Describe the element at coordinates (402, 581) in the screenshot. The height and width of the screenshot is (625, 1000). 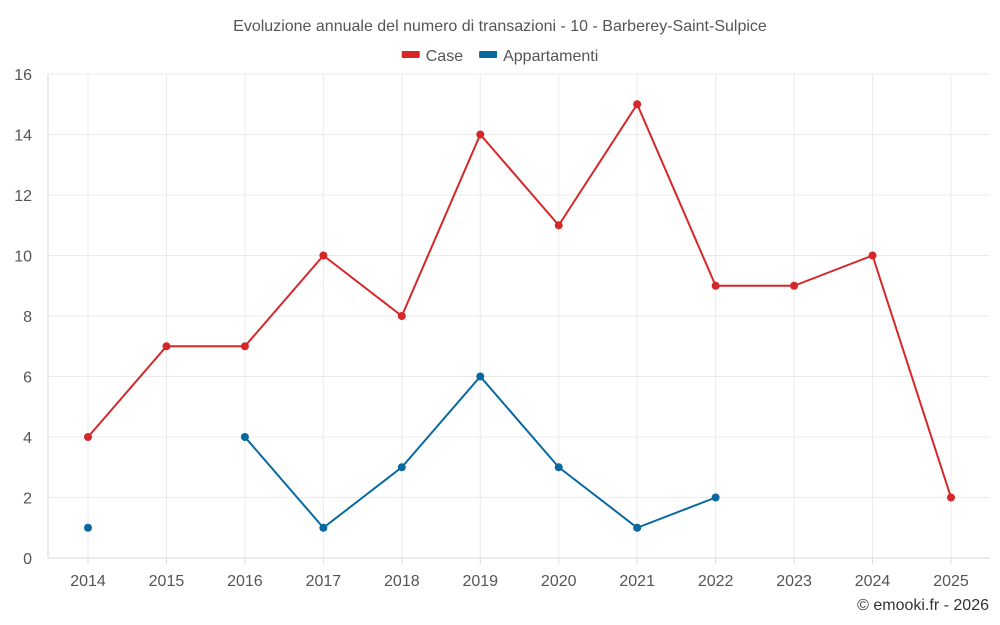
I see `x-tick-label: 2018` at that location.